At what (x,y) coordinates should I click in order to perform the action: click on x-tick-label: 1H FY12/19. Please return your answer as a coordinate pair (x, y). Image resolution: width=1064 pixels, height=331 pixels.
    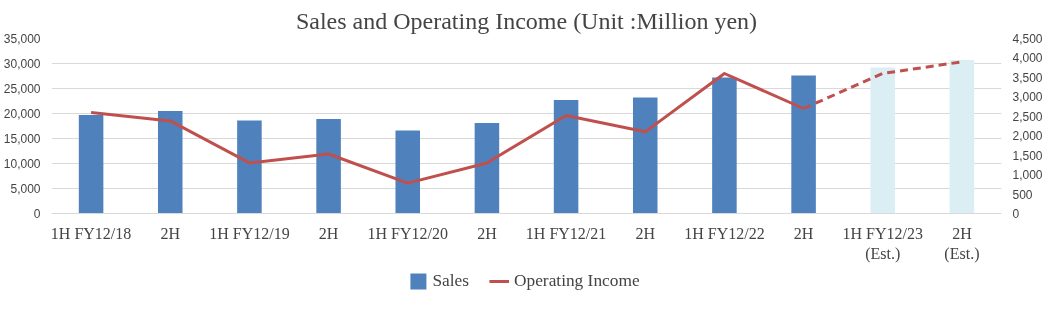
    Looking at the image, I should click on (249, 233).